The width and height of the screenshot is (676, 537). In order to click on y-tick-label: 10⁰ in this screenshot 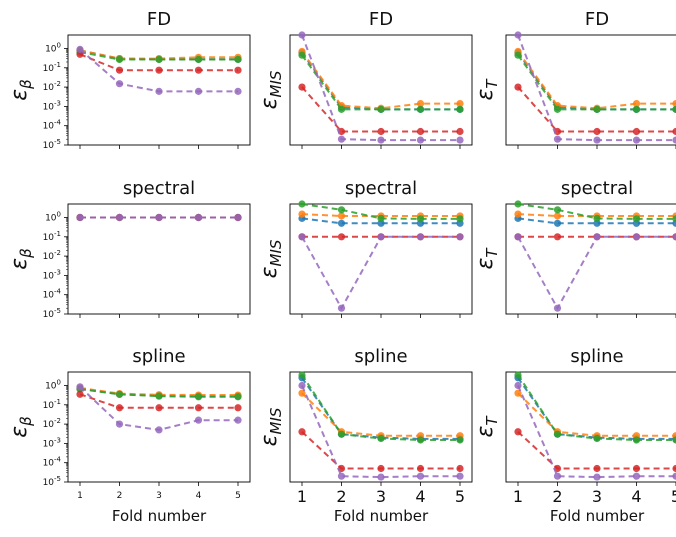, I will do `click(53, 47)`.